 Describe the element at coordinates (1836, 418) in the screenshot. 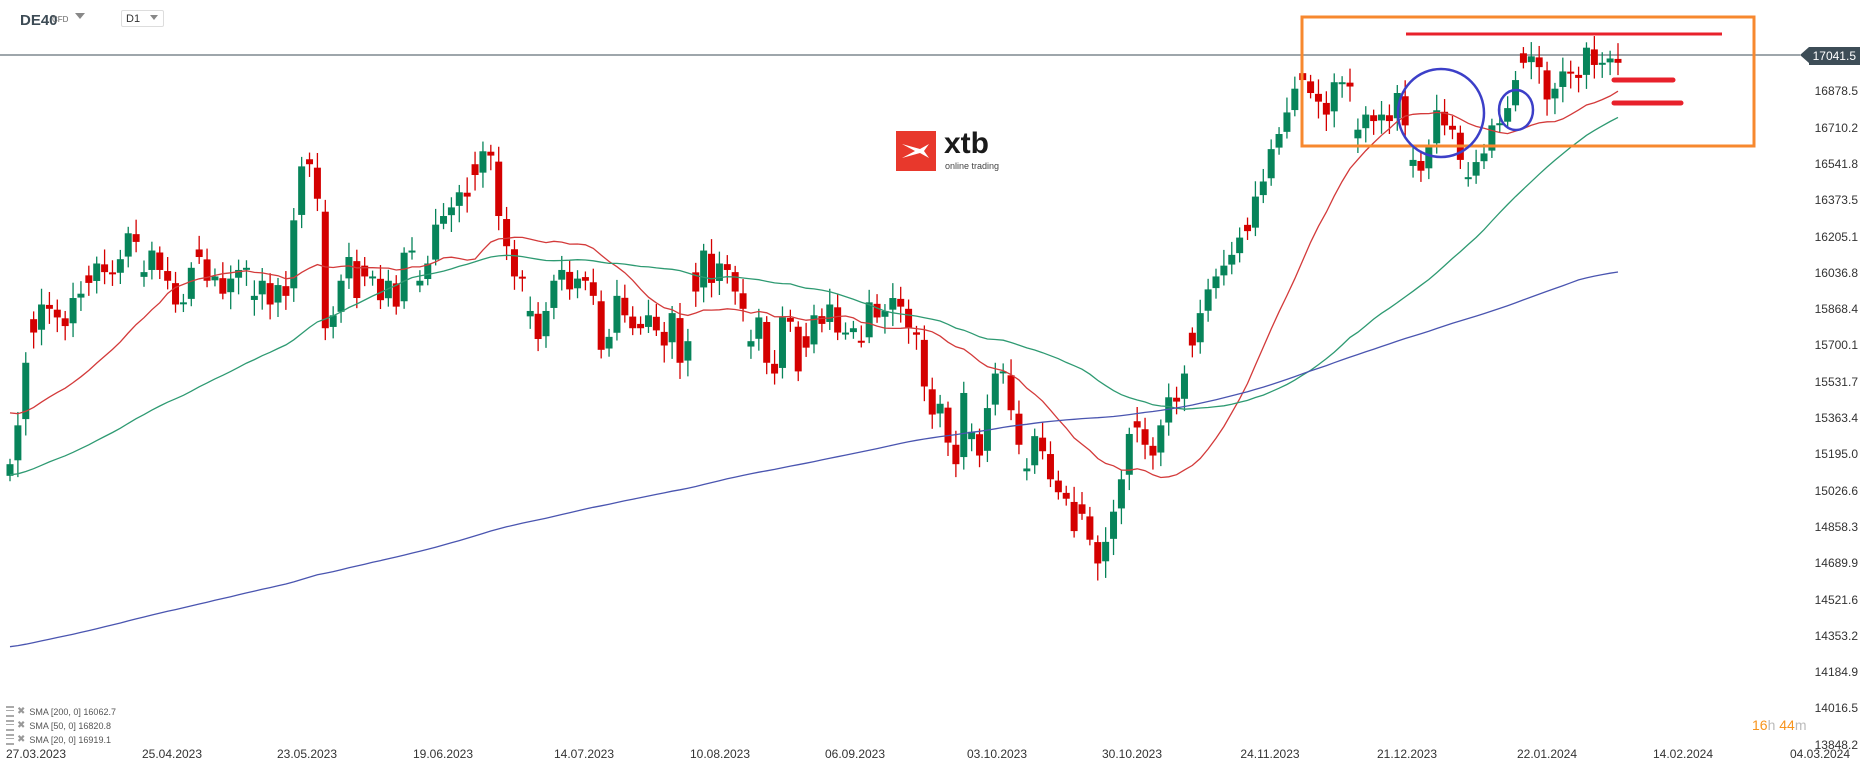

I see `price-tick-label: 15363.4` at that location.